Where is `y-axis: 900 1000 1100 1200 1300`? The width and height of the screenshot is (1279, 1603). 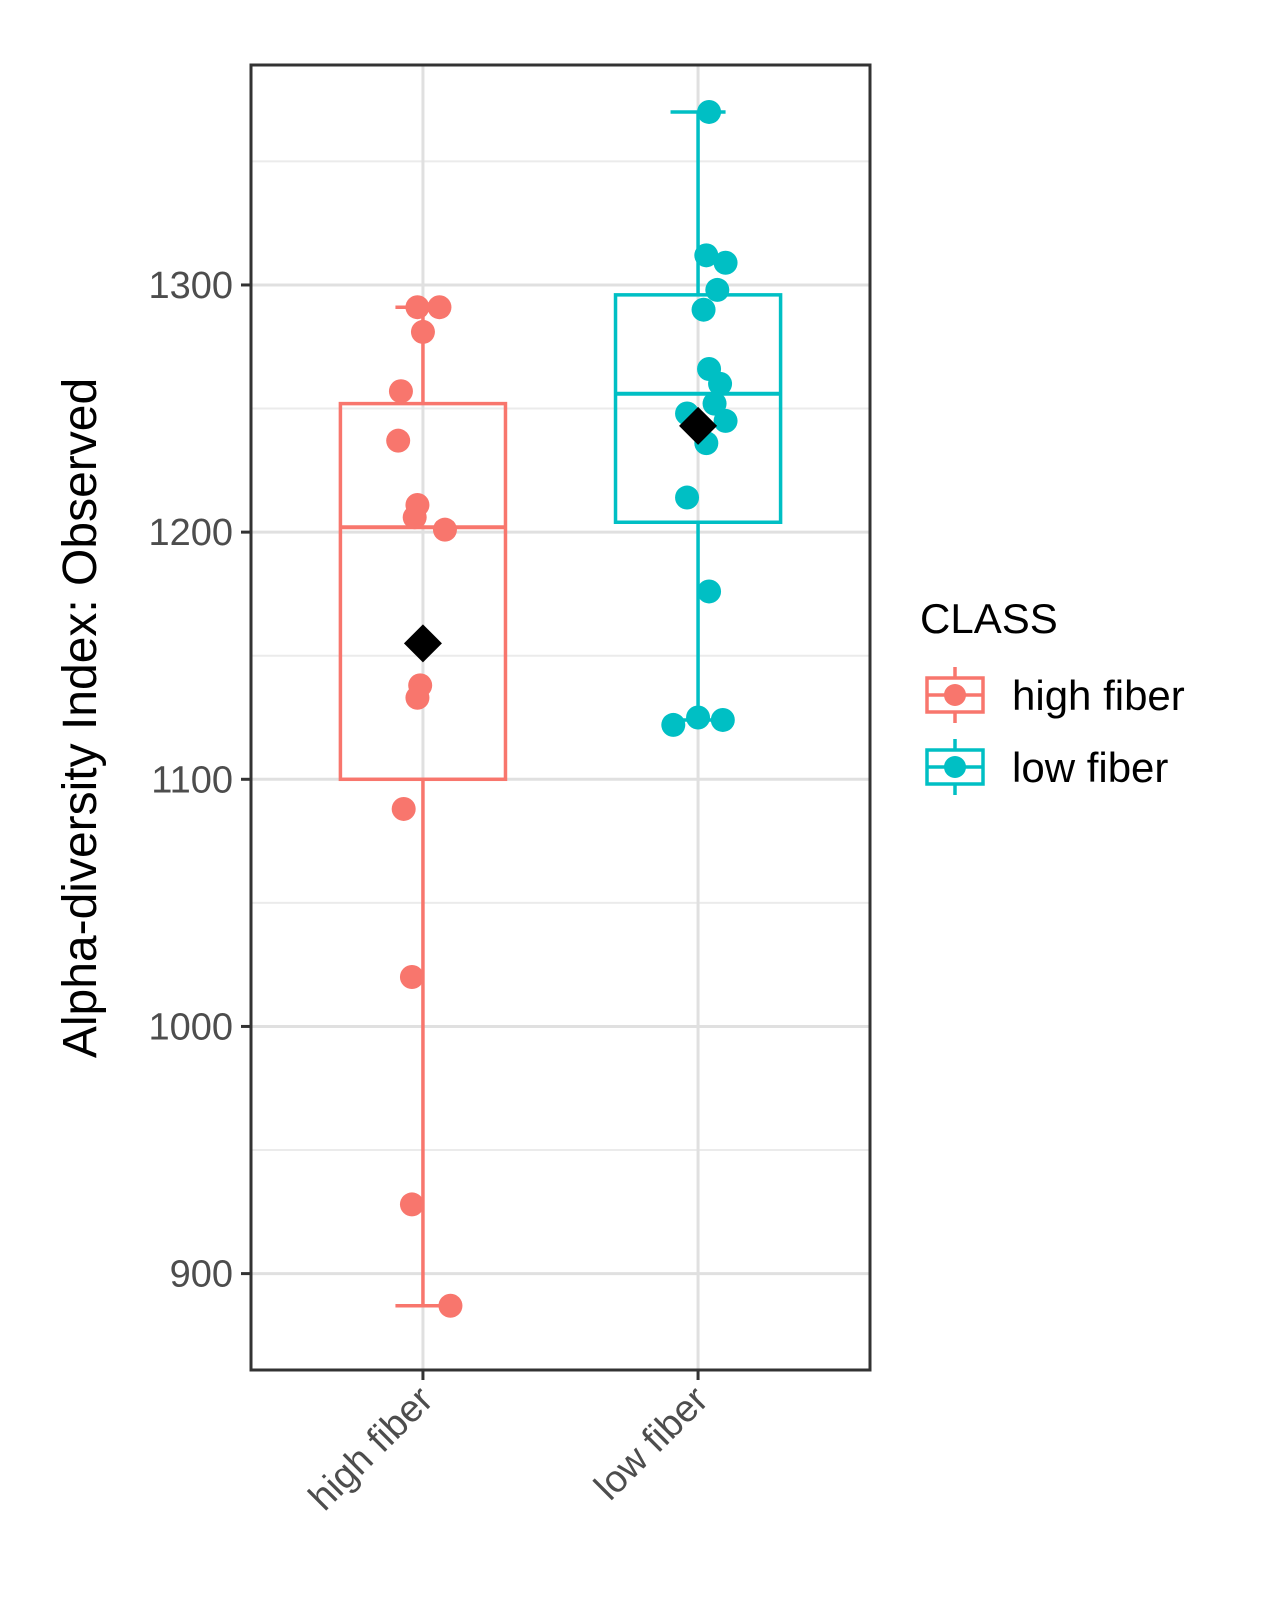 y-axis: 900 1000 1100 1200 1300 is located at coordinates (199, 780).